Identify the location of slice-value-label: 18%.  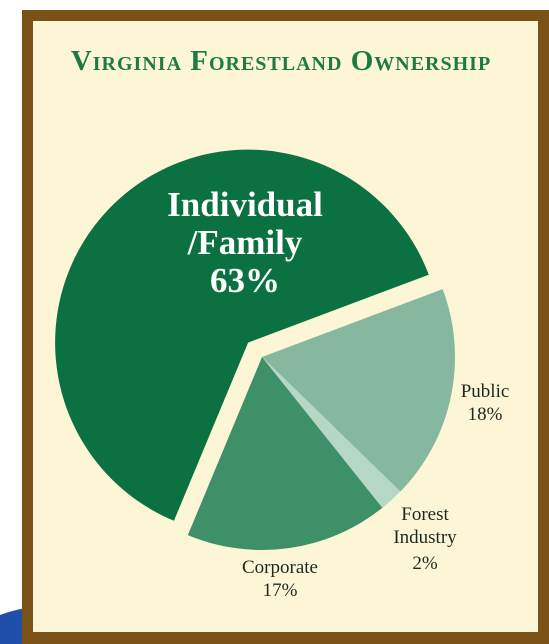
(485, 414).